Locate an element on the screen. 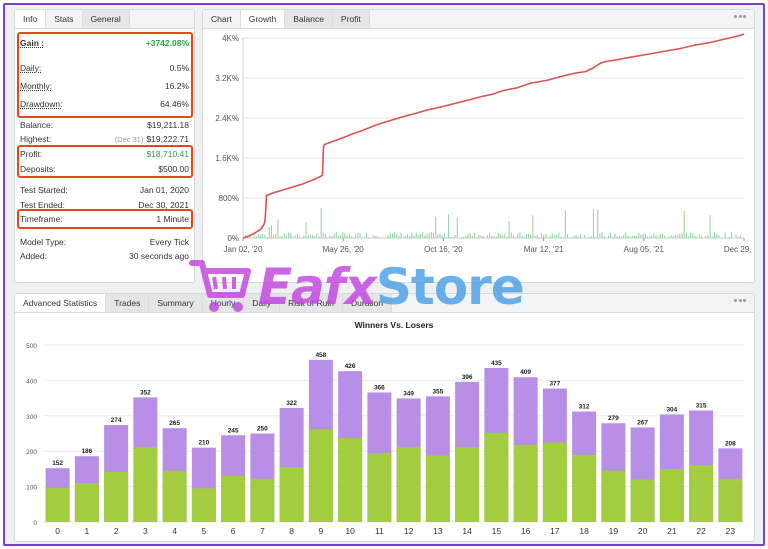 This screenshot has width=768, height=549. data-label: 279 is located at coordinates (613, 418).